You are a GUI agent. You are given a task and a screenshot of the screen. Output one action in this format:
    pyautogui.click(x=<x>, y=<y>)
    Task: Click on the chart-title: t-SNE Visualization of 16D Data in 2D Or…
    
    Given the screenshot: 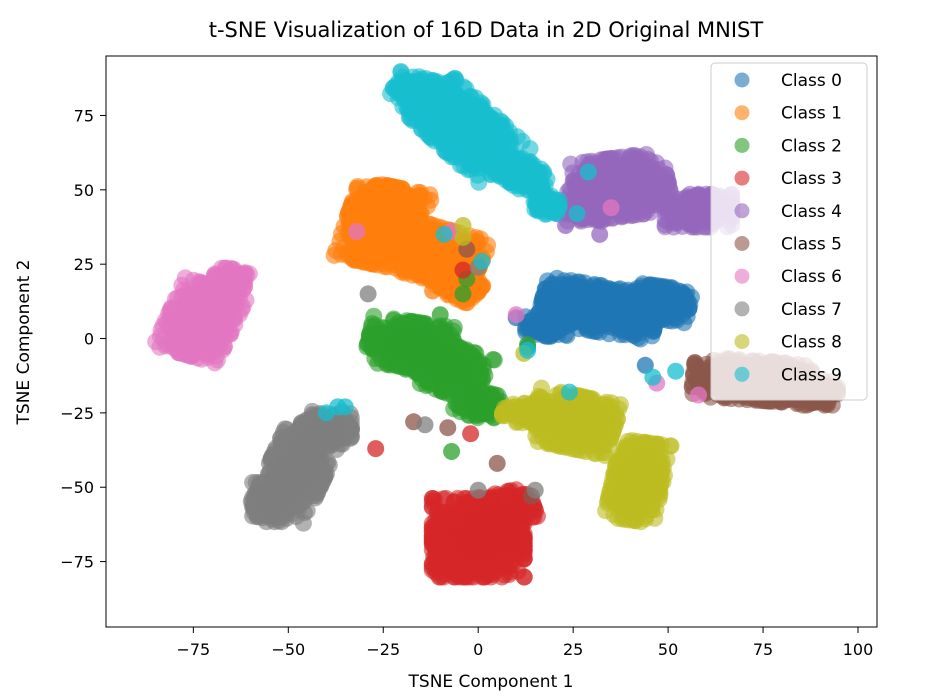 What is the action you would take?
    pyautogui.click(x=486, y=30)
    